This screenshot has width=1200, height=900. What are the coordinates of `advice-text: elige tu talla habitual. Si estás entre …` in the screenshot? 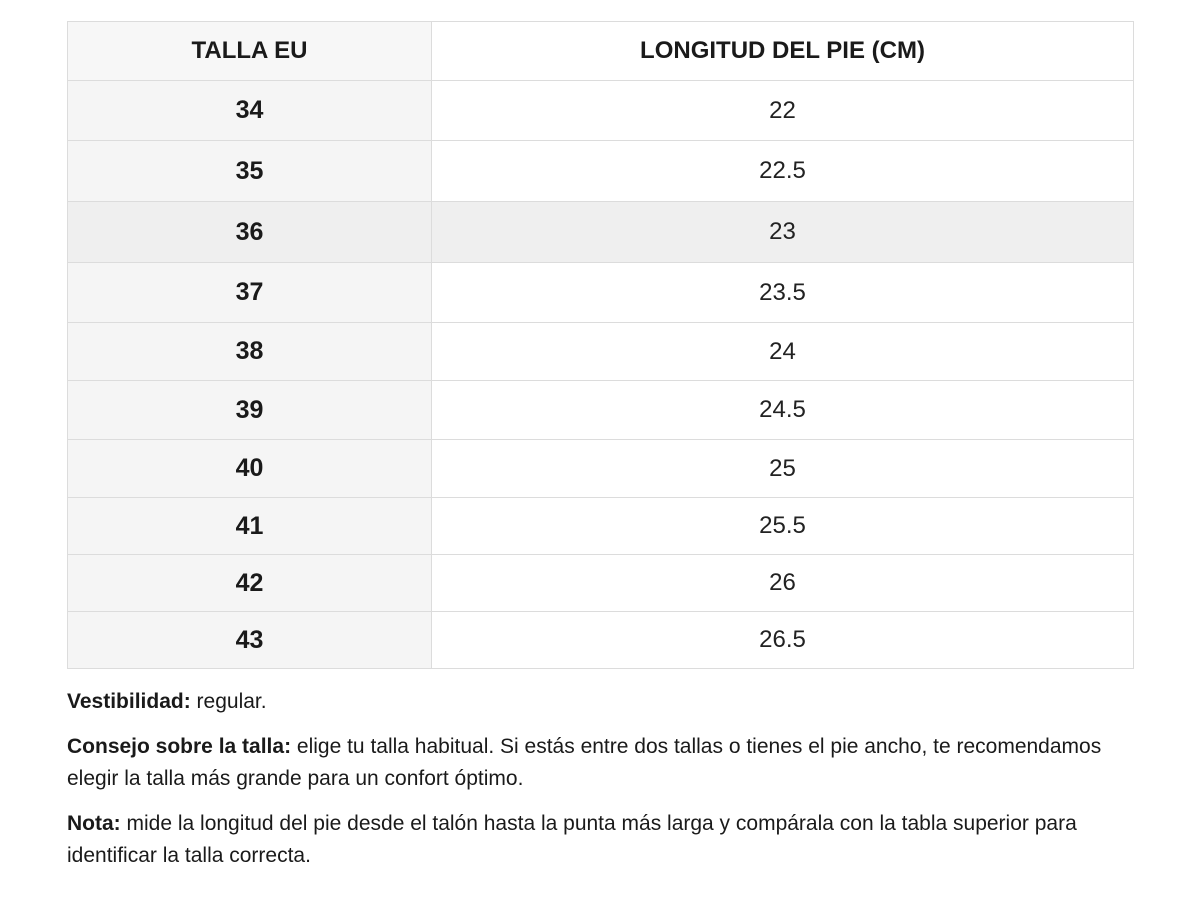 It's located at (584, 762).